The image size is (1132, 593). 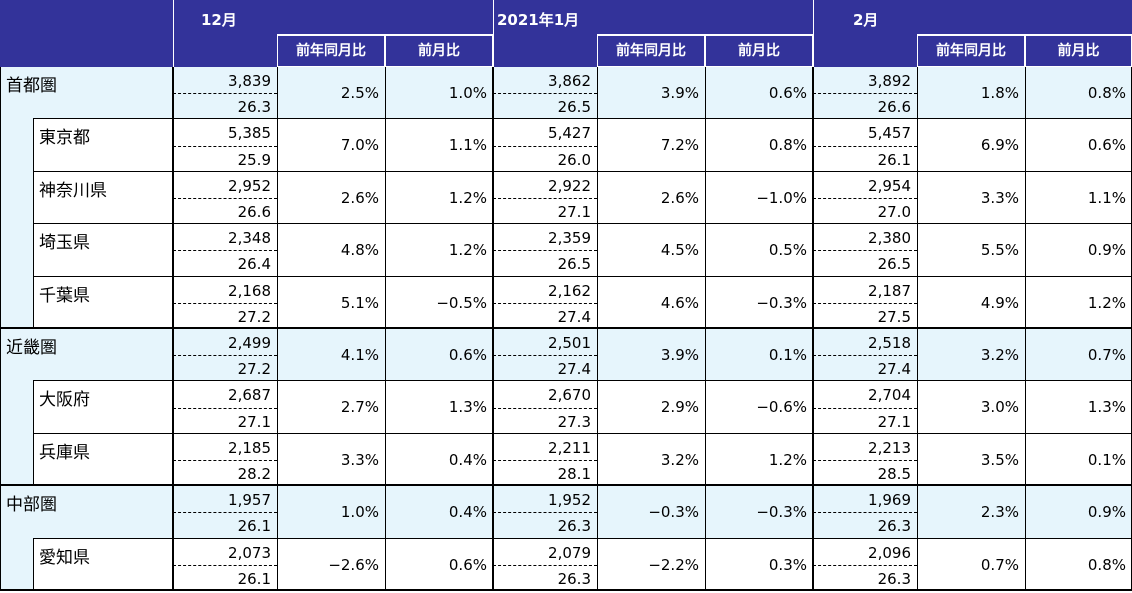 I want to click on yoy-cell: 3.9%, so click(x=651, y=93).